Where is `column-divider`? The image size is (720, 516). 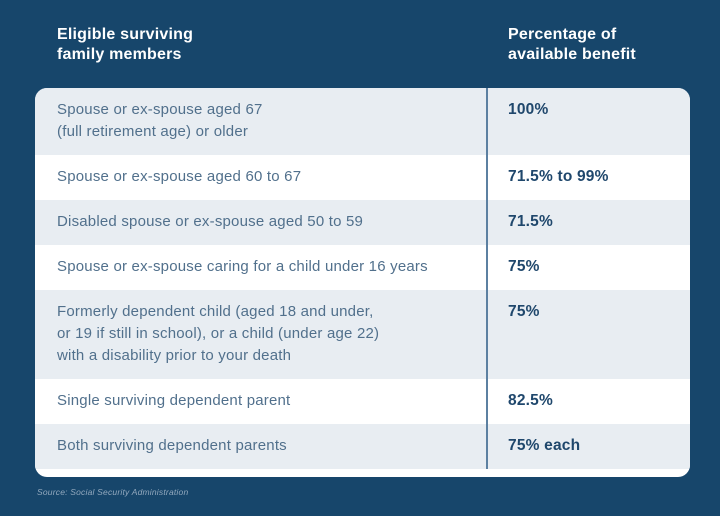
column-divider is located at coordinates (487, 278).